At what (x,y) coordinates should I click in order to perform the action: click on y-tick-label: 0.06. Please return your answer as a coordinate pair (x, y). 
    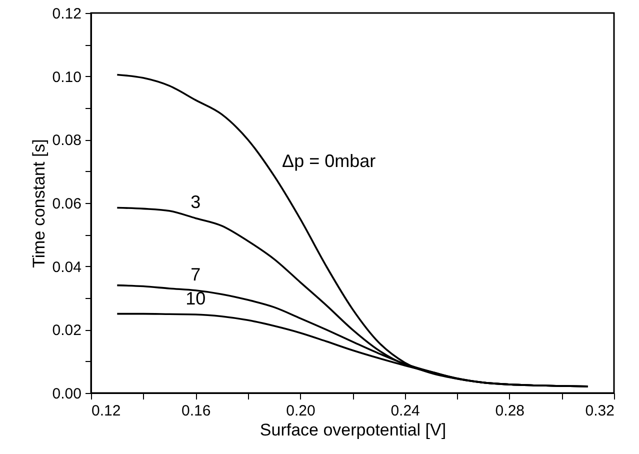
    Looking at the image, I should click on (67, 204).